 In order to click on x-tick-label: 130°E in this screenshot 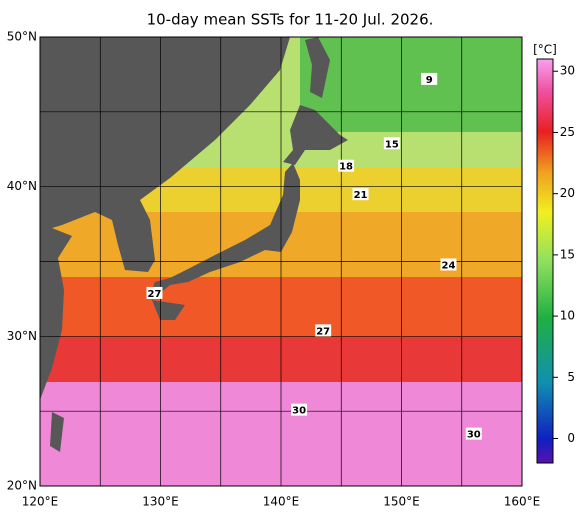, I will do `click(160, 502)`.